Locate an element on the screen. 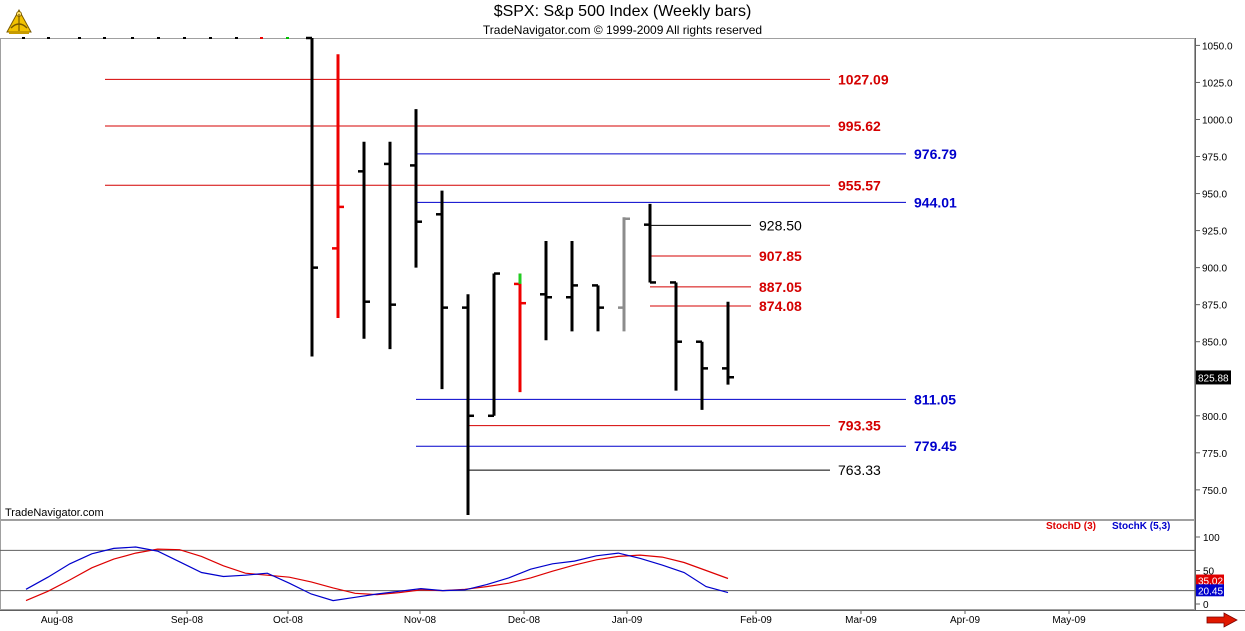  stochd-value-box is located at coordinates (1210, 580).